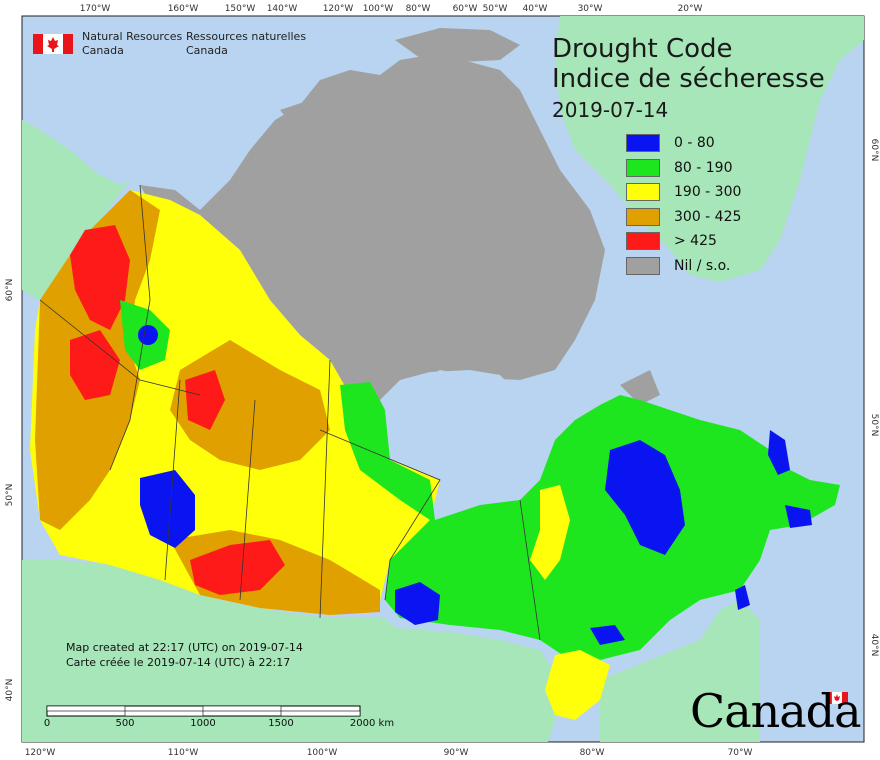 The height and width of the screenshot is (760, 880). I want to click on usa-landmass, so click(291, 651).